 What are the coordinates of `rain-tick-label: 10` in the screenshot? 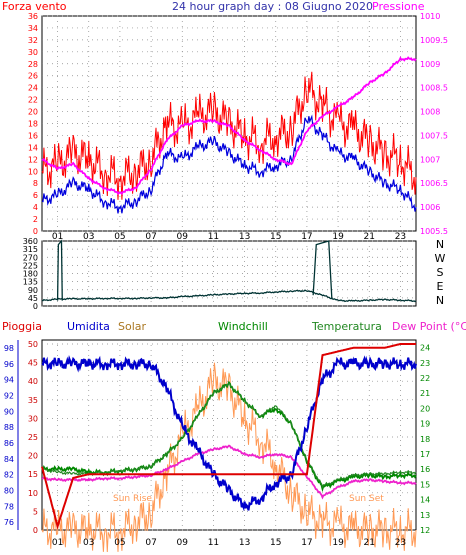 It's located at (33, 493).